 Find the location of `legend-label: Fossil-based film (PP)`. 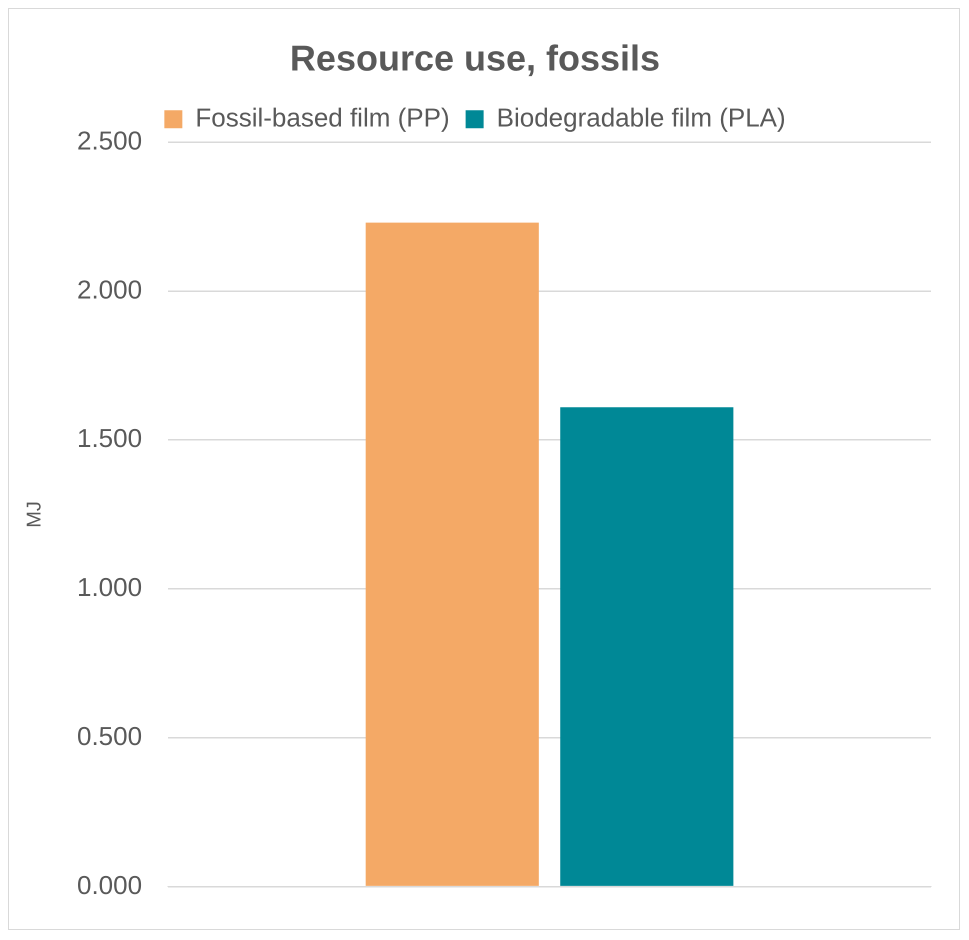

legend-label: Fossil-based film (PP) is located at coordinates (322, 117).